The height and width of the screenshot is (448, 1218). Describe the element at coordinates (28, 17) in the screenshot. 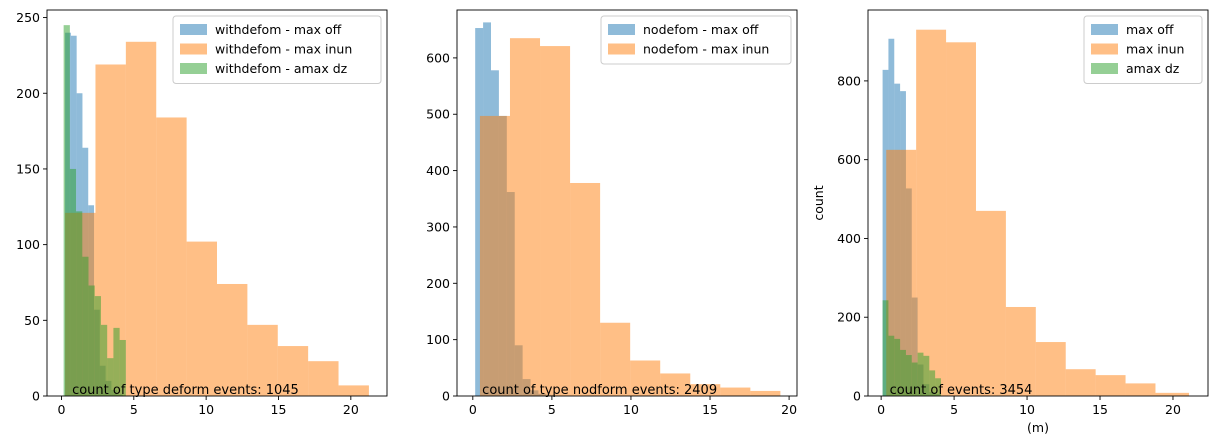

I see `y-tick-label: 250` at that location.